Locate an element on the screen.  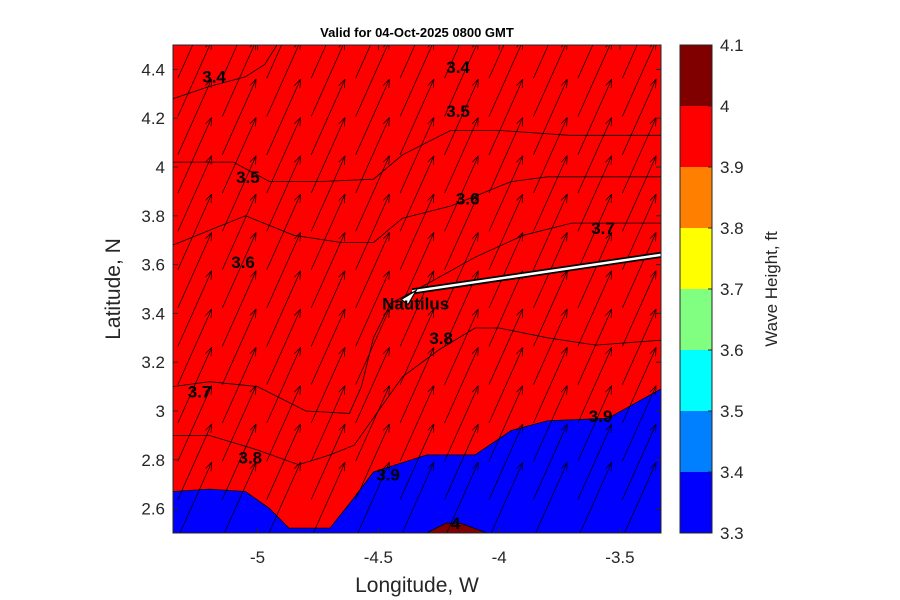
contour-label: 3.5 is located at coordinates (458, 111).